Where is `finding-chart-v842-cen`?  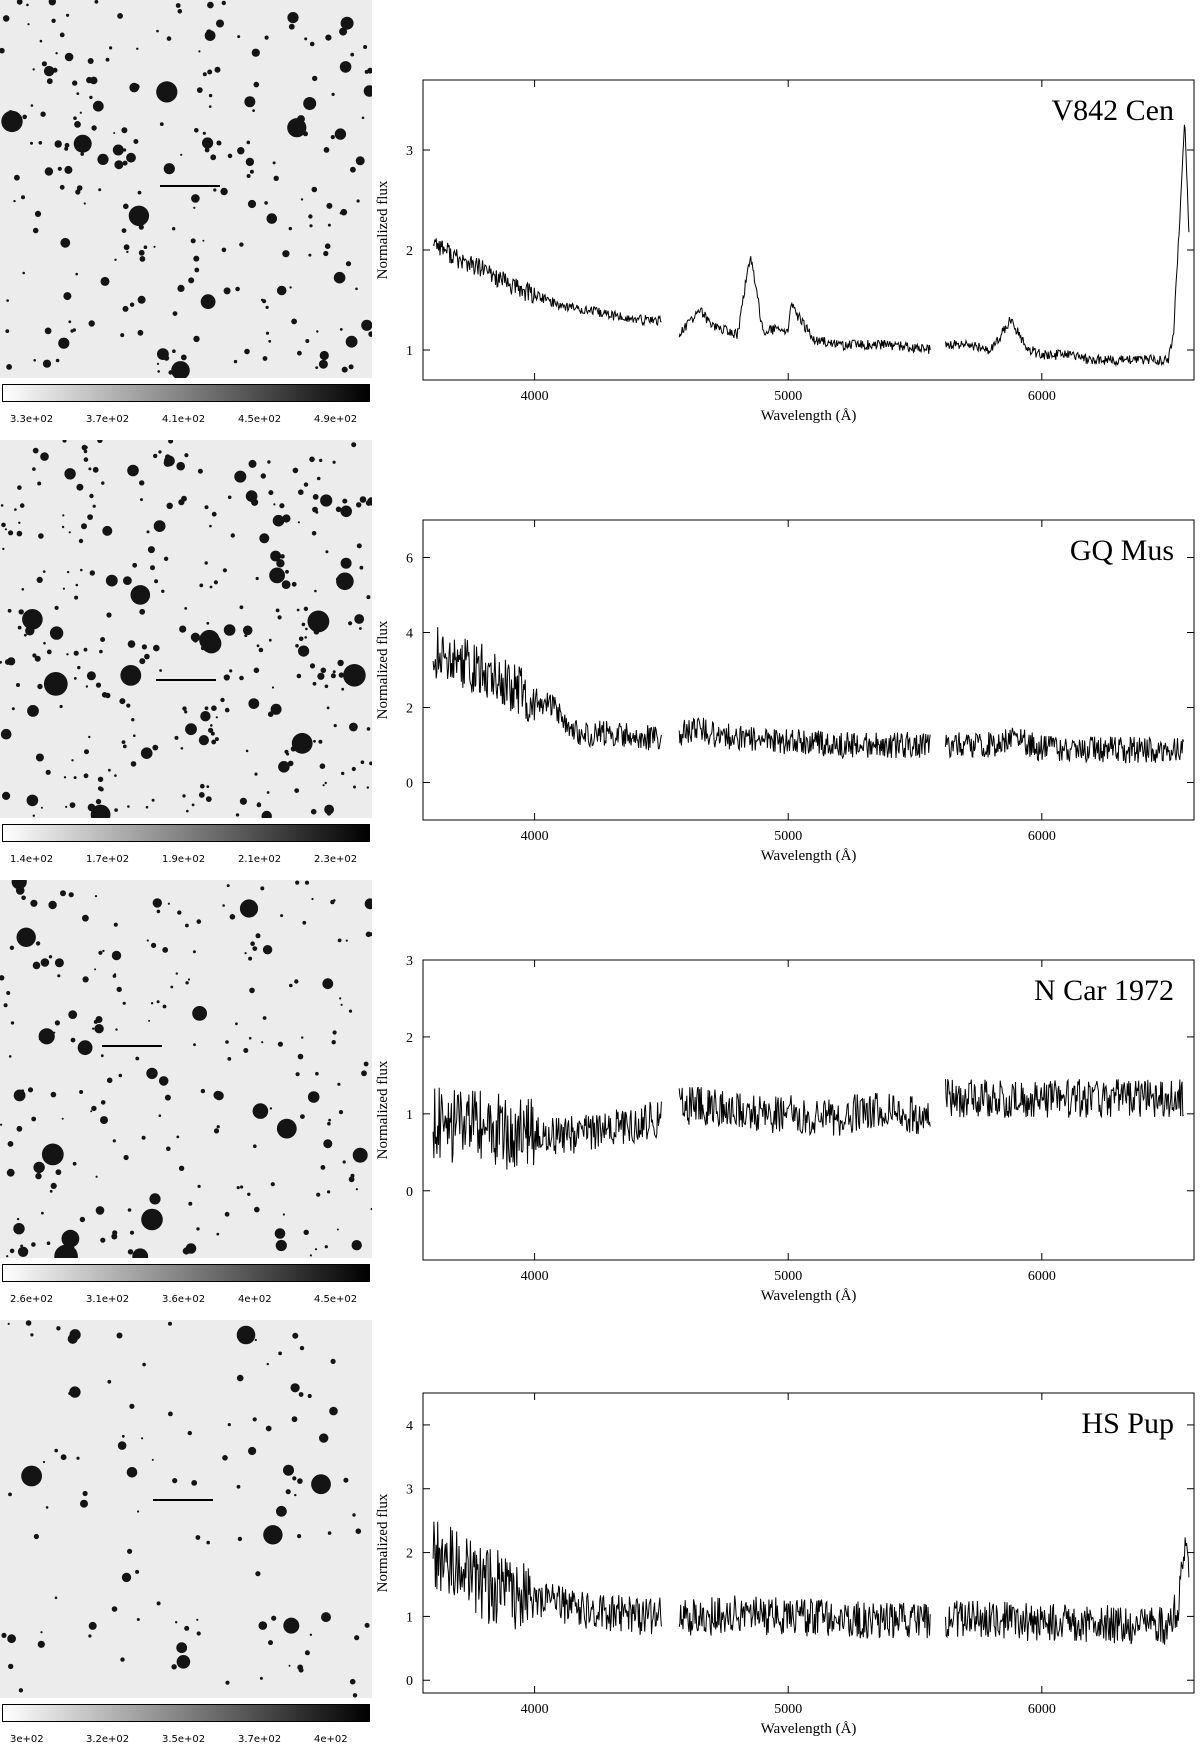
finding-chart-v842-cen is located at coordinates (186, 189).